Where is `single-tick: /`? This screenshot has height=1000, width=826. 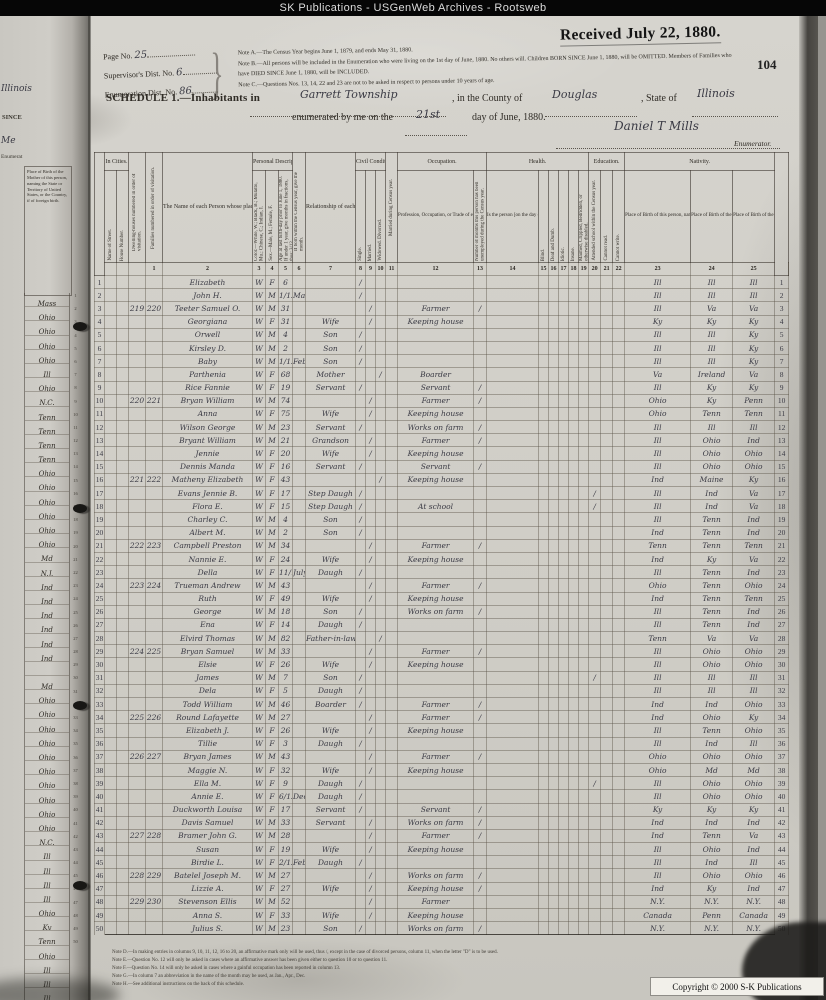
single-tick: / is located at coordinates (361, 466).